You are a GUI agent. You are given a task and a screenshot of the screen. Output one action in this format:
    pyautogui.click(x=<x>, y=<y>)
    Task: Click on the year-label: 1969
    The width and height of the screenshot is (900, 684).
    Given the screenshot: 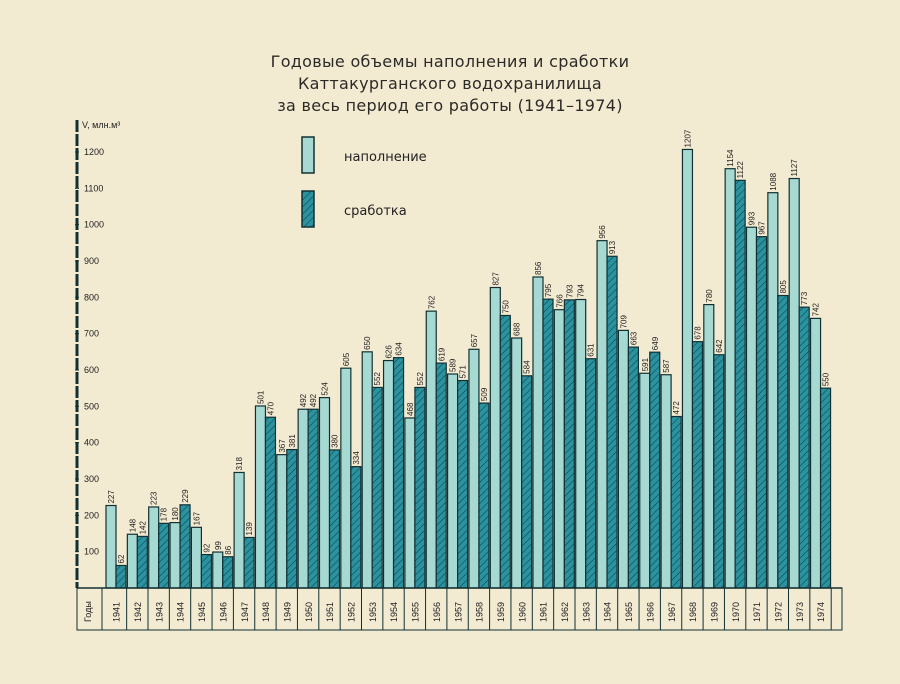 What is the action you would take?
    pyautogui.click(x=714, y=612)
    